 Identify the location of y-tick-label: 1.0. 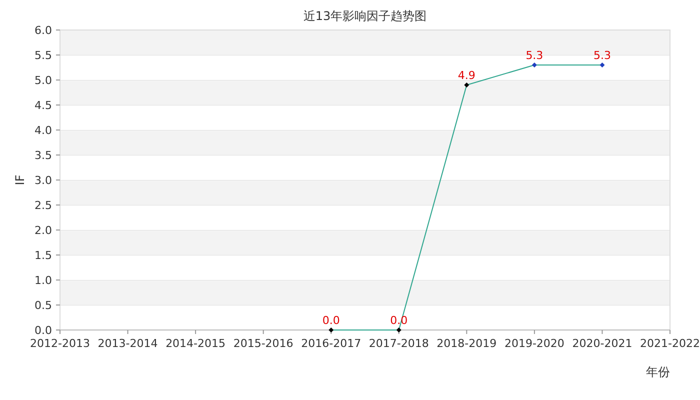
(43, 280).